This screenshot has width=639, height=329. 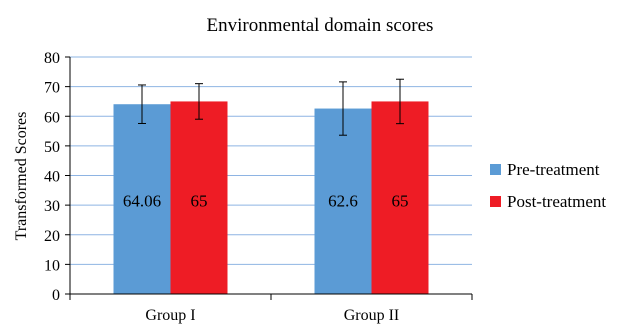 I want to click on data-label: 62.6, so click(x=343, y=201).